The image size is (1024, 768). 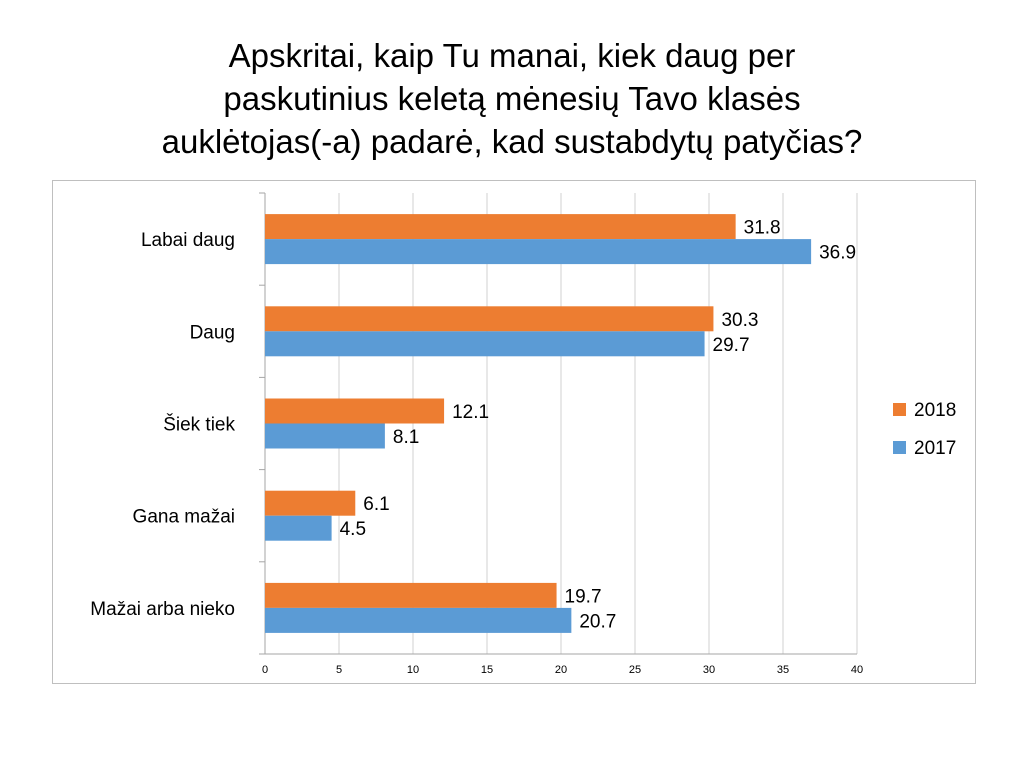 What do you see at coordinates (857, 670) in the screenshot?
I see `x-tick-label: 40` at bounding box center [857, 670].